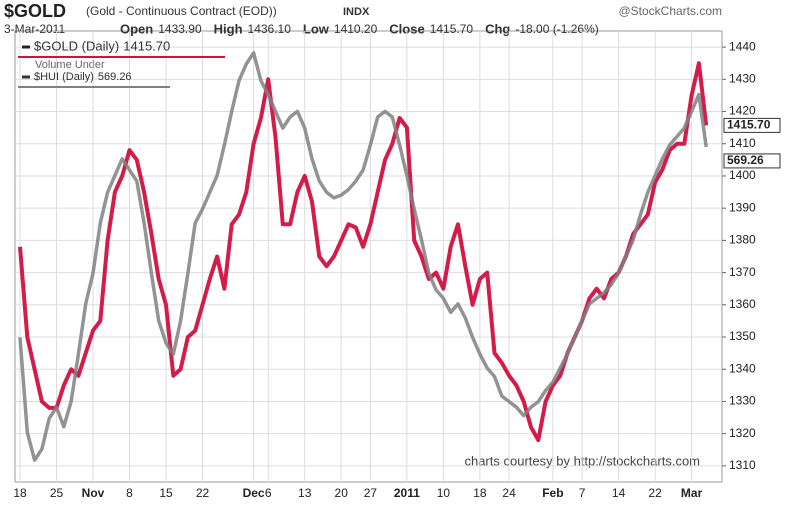 The width and height of the screenshot is (787, 513). I want to click on exchange: INDX, so click(356, 12).